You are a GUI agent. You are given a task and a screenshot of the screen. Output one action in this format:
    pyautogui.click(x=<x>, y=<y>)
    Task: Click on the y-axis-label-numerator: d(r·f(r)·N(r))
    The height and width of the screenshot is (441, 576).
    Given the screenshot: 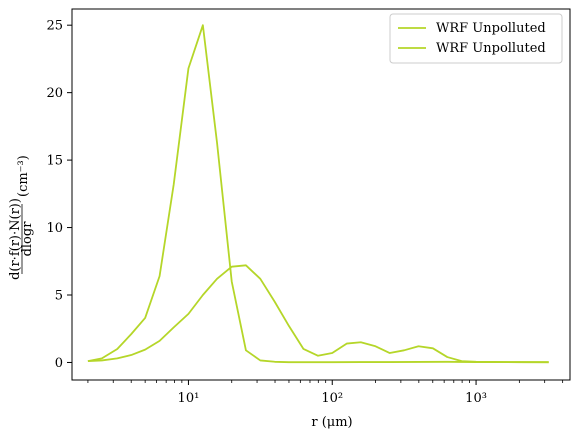 What is the action you would take?
    pyautogui.click(x=15, y=239)
    